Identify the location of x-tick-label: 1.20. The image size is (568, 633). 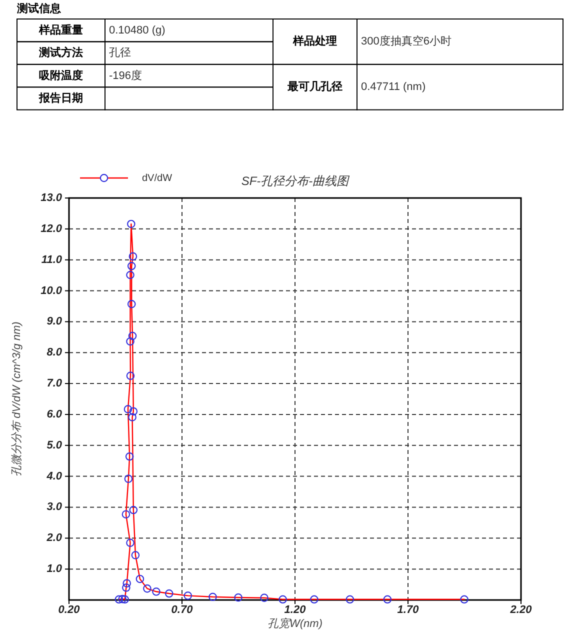
(295, 610).